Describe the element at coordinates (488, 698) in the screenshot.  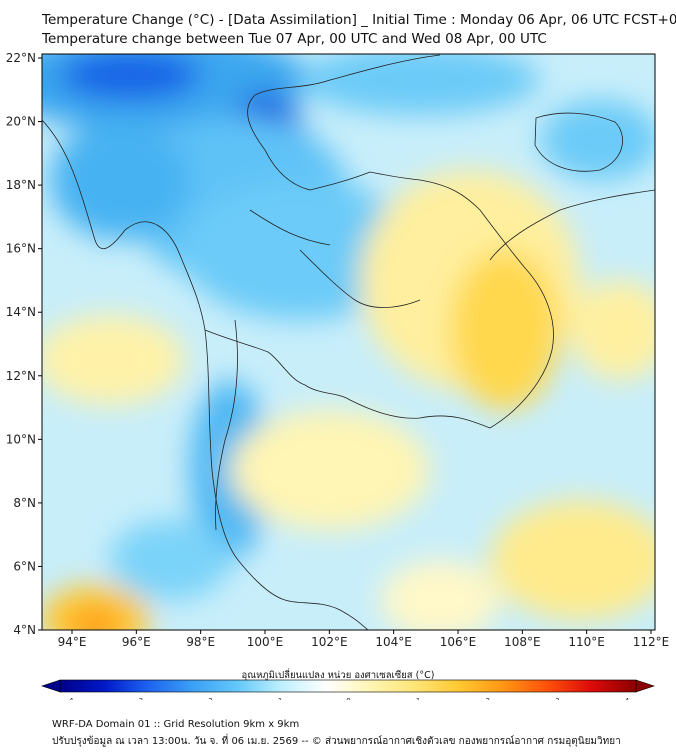
I see `colorbar-tick-label: 2` at that location.